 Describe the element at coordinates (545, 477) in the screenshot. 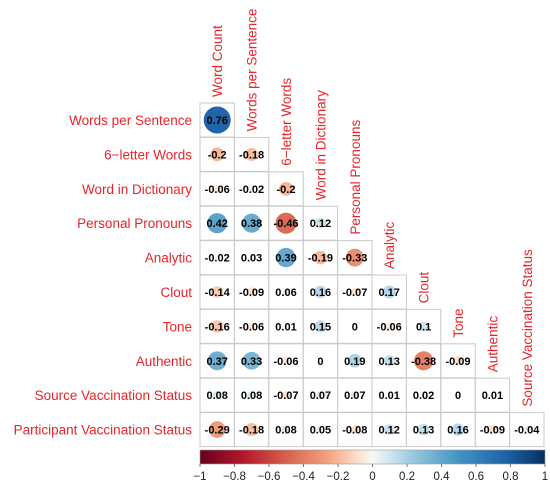

I see `colorbar-tick-label: 1` at that location.